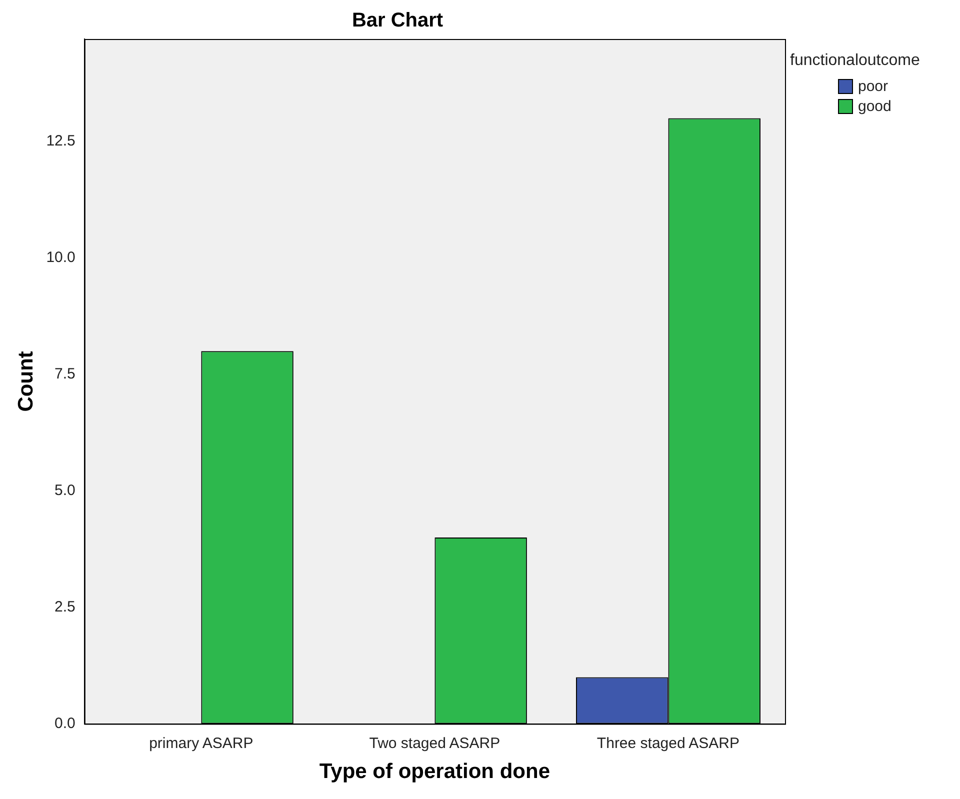 This screenshot has width=960, height=799. I want to click on x-tick-label: Three staged ASARP, so click(668, 743).